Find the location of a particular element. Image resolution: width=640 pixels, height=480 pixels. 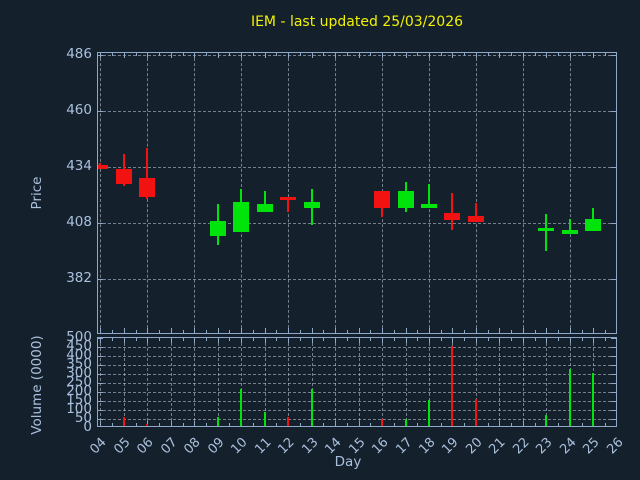

x-tick-label: 09 is located at coordinates (216, 446).